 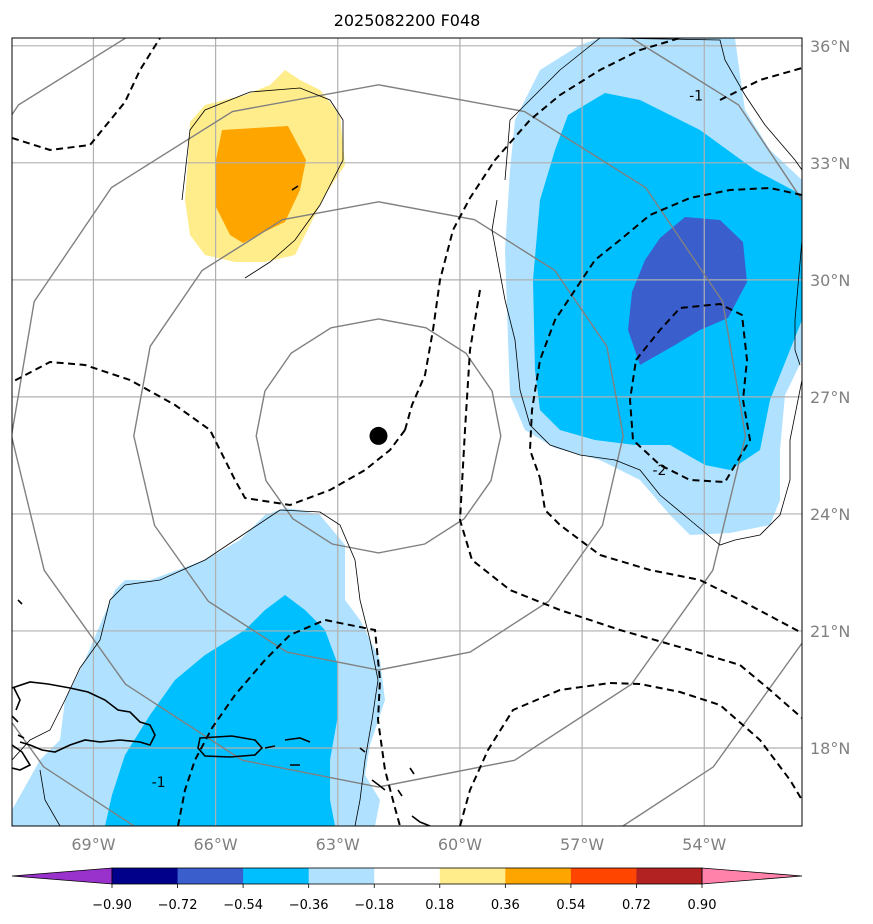 I want to click on lat-tick-label-3: 27°N, so click(x=830, y=397).